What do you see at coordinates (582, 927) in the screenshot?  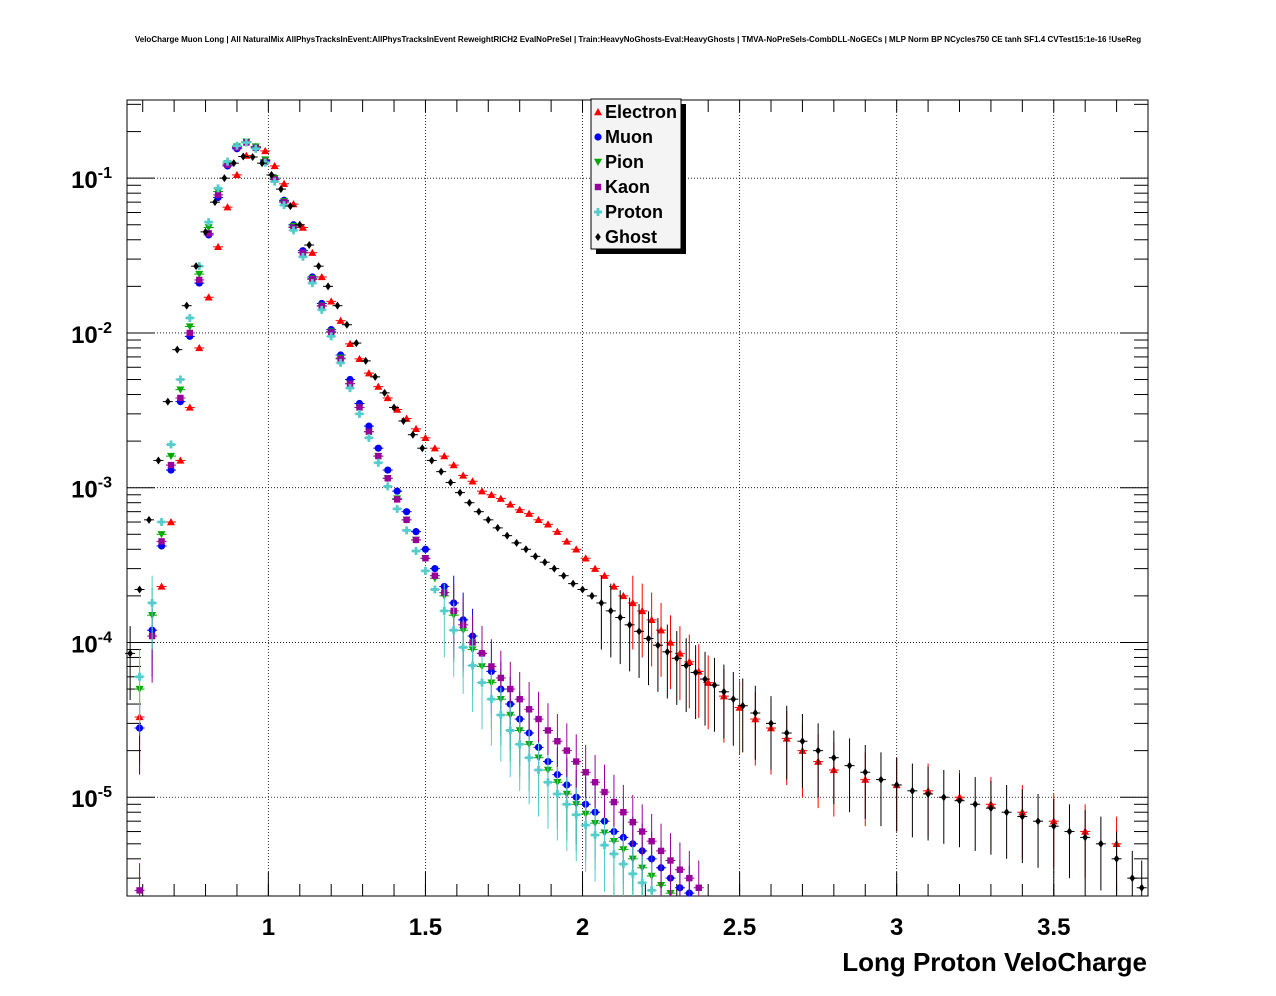 I see `x-tick-label: 2` at bounding box center [582, 927].